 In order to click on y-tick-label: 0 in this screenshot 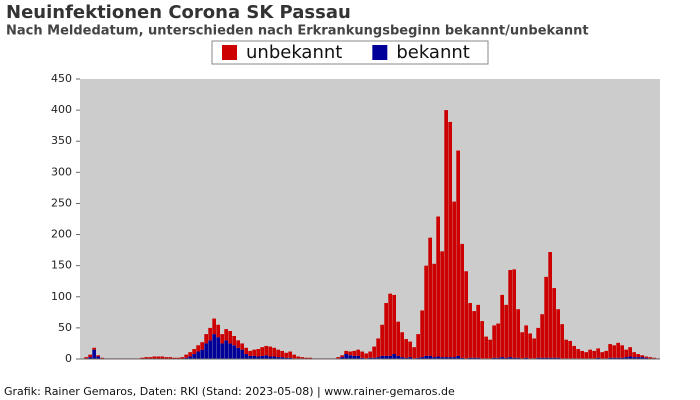, I will do `click(68, 358)`.